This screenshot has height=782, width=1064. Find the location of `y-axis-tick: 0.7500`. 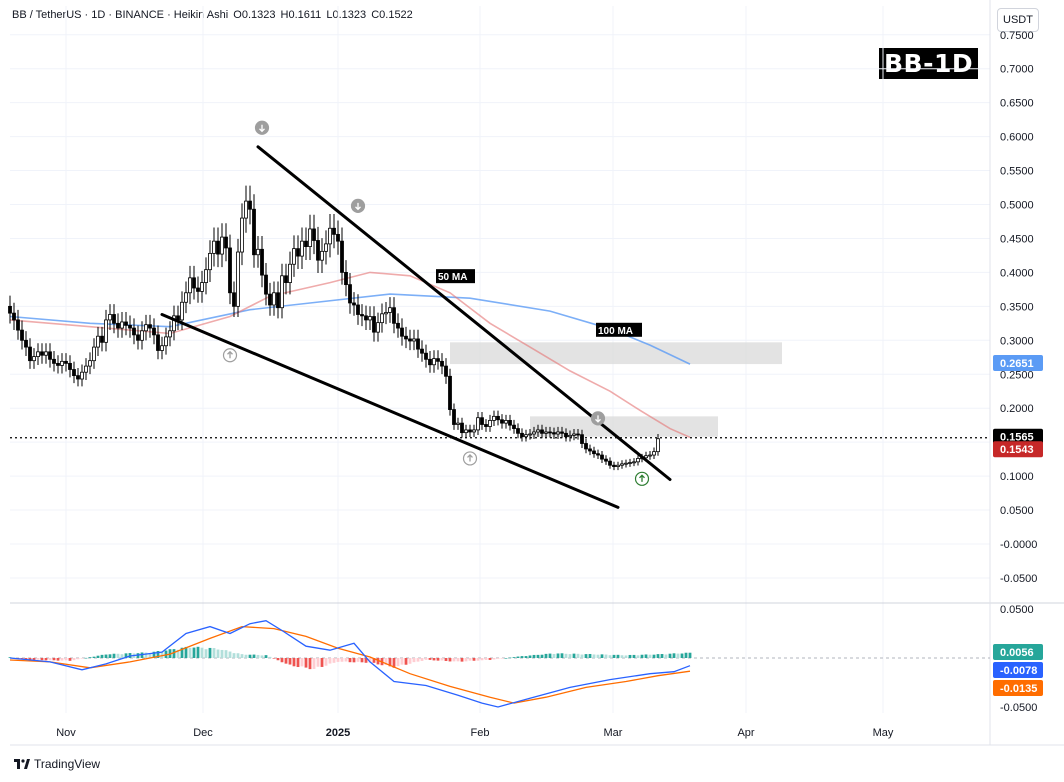

y-axis-tick: 0.7500 is located at coordinates (1017, 36).